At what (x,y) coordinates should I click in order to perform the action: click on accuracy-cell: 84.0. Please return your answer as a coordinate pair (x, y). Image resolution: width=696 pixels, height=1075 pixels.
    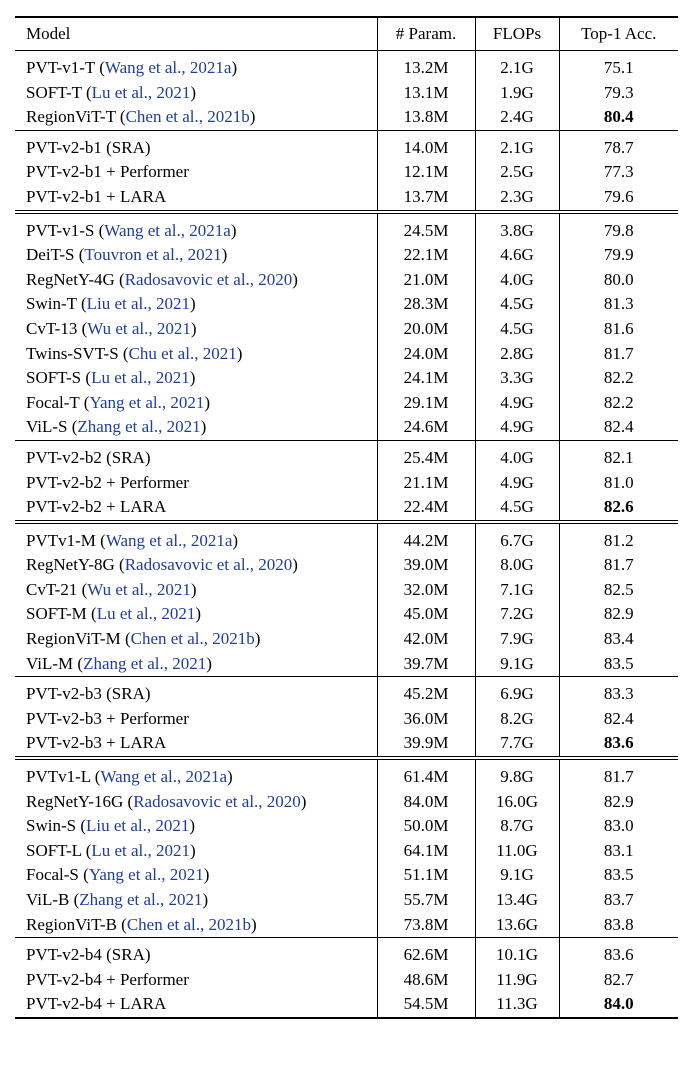
    Looking at the image, I should click on (618, 1005).